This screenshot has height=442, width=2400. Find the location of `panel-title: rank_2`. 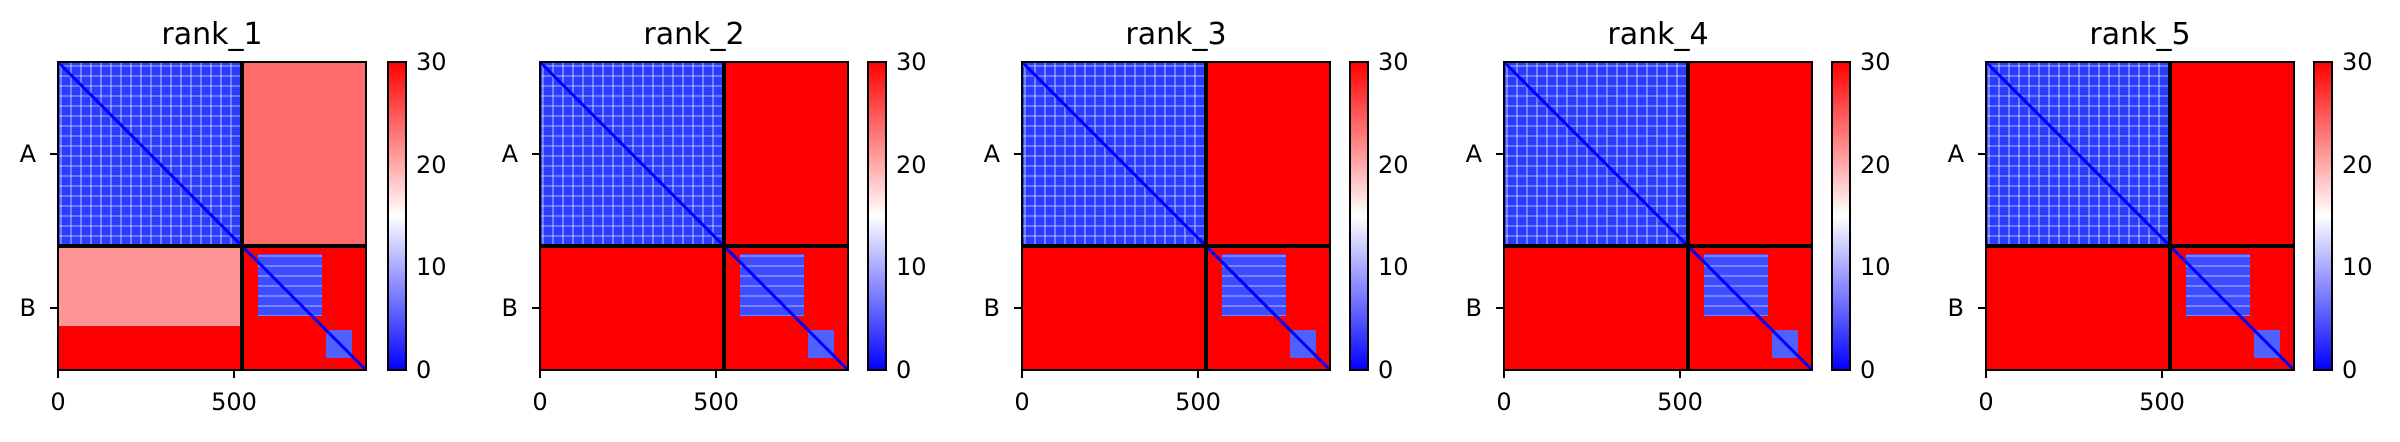

panel-title: rank_2 is located at coordinates (693, 34).